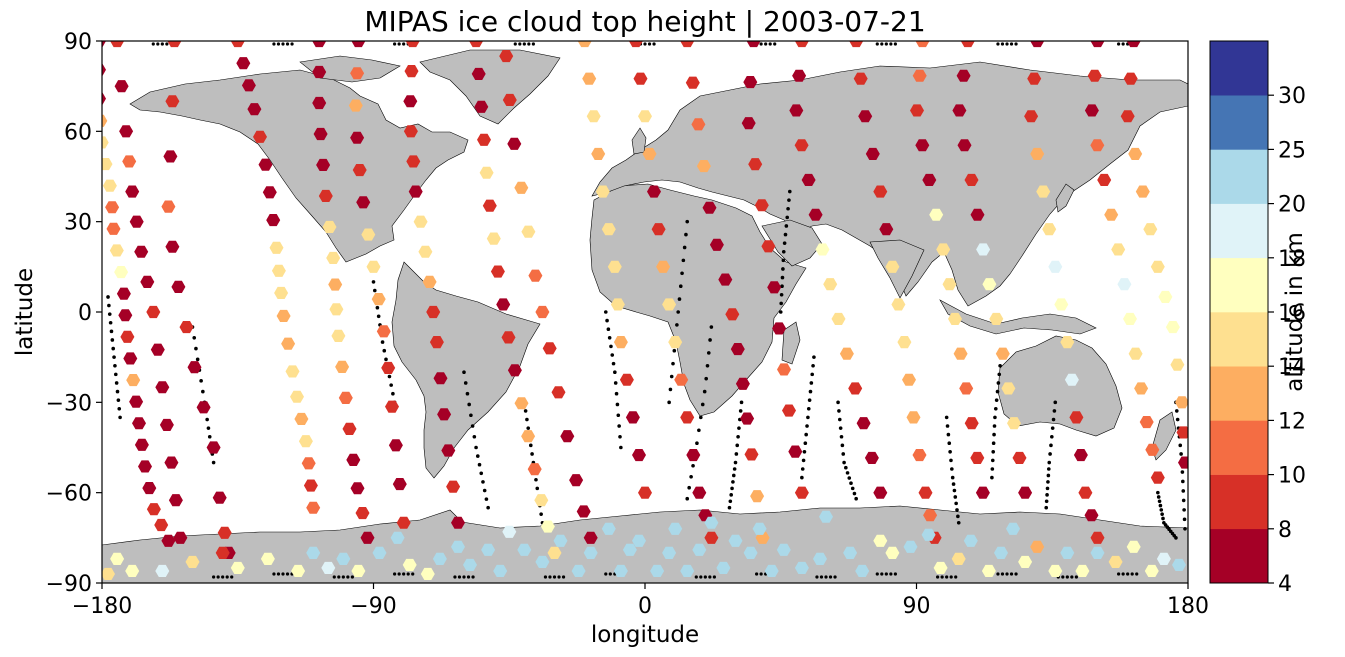  I want to click on y-tick-label: −60, so click(69, 494).